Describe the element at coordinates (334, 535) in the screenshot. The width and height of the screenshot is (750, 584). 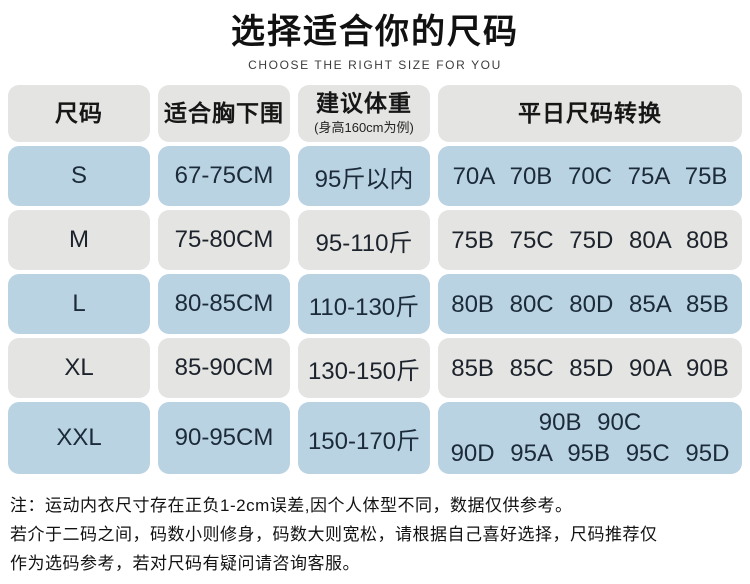
I see `footnote-line-2: 若介于二码之间，码数小则修身，码数大则宽松，请根据自己喜好选择，尺码推荐仅` at that location.